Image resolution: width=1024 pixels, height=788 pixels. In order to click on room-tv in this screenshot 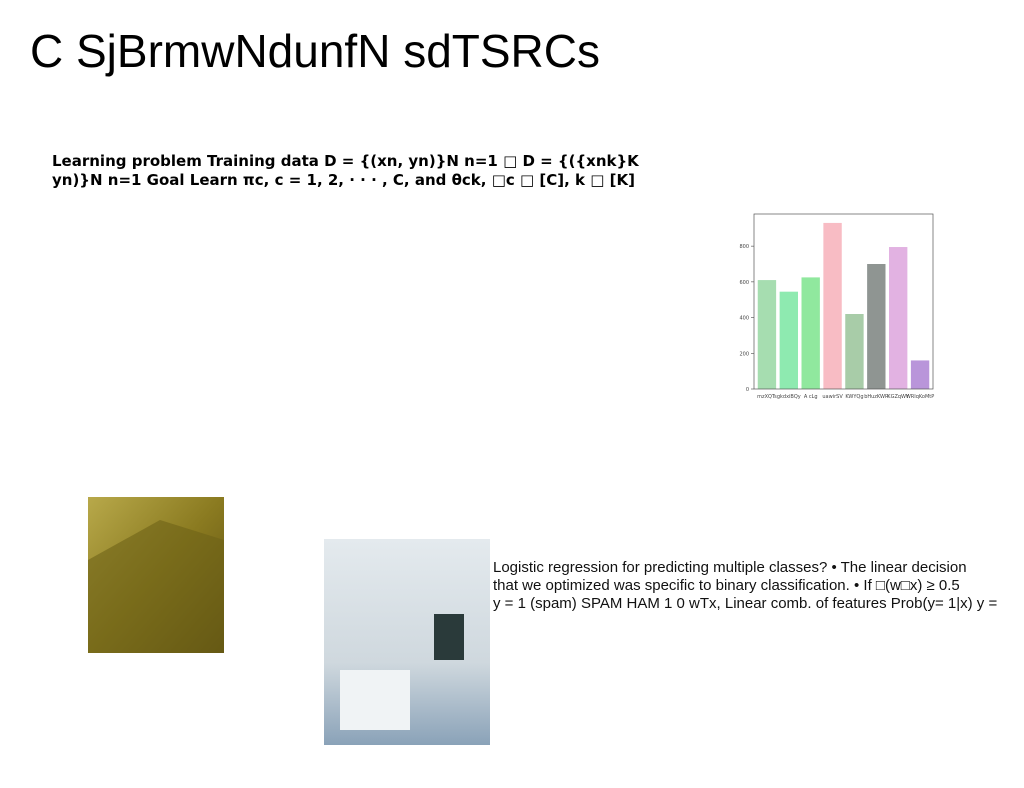, I will do `click(449, 637)`.